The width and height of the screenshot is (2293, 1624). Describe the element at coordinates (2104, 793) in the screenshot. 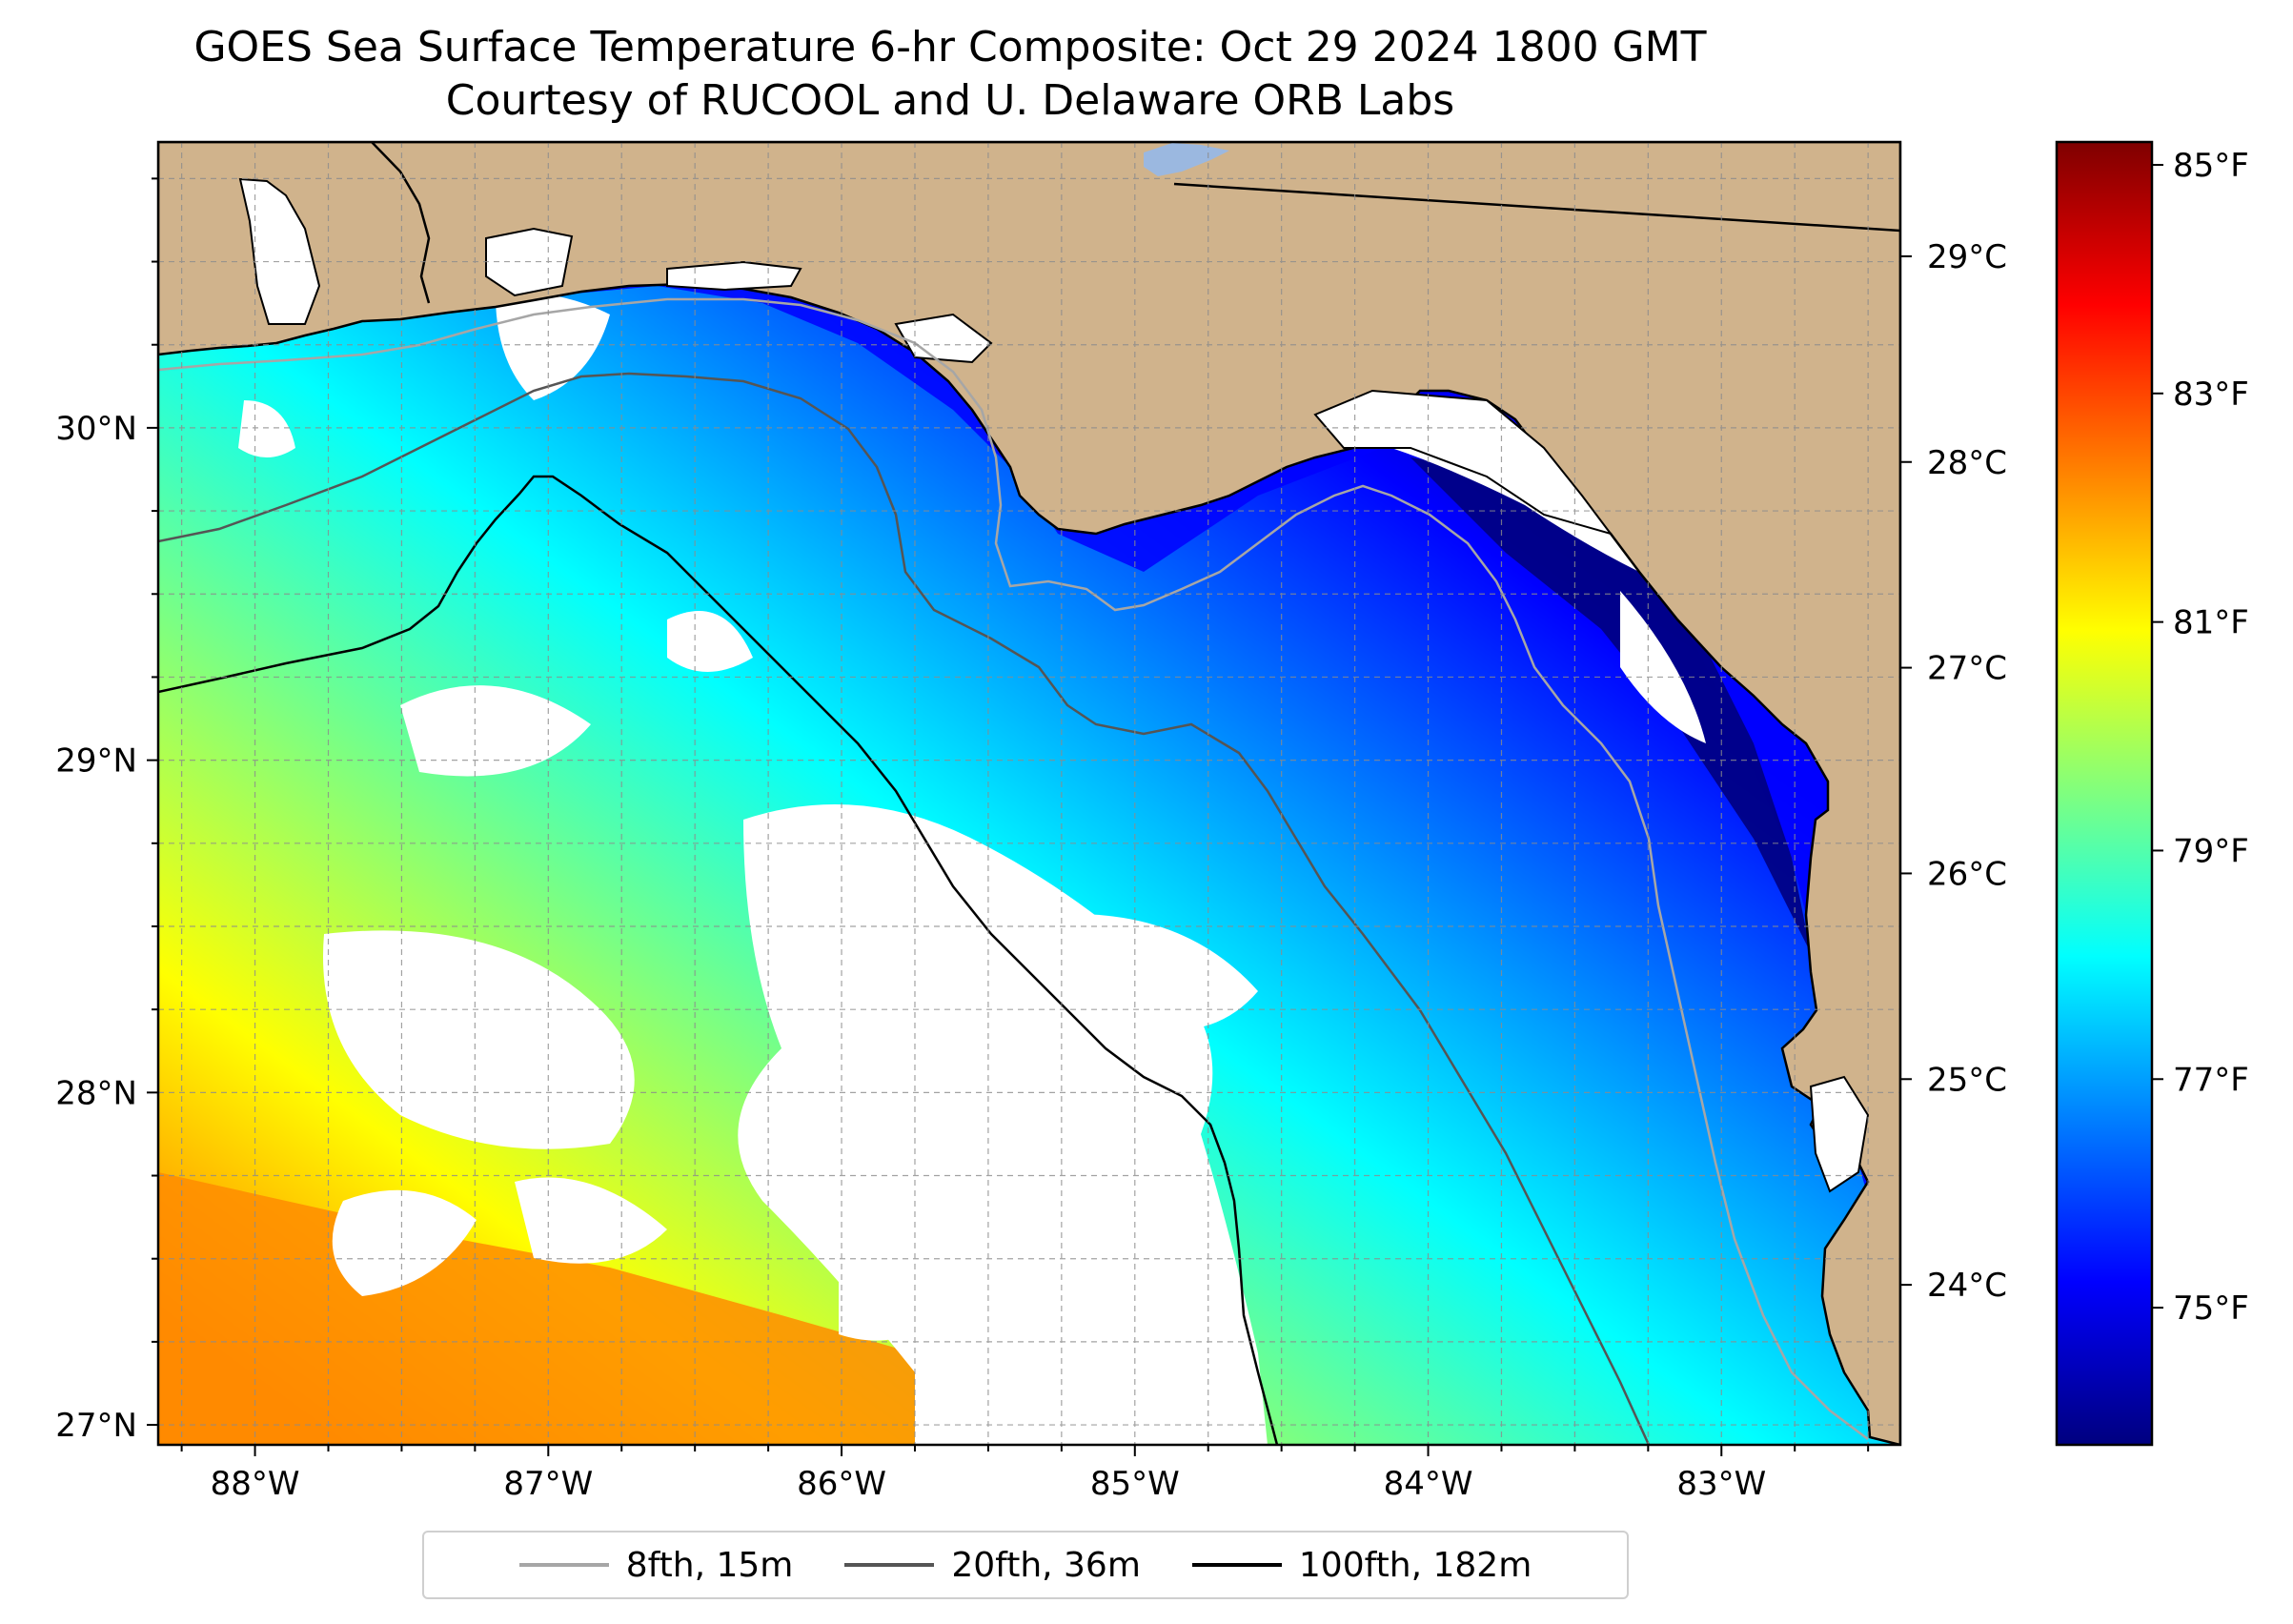

I see `colorbar` at that location.